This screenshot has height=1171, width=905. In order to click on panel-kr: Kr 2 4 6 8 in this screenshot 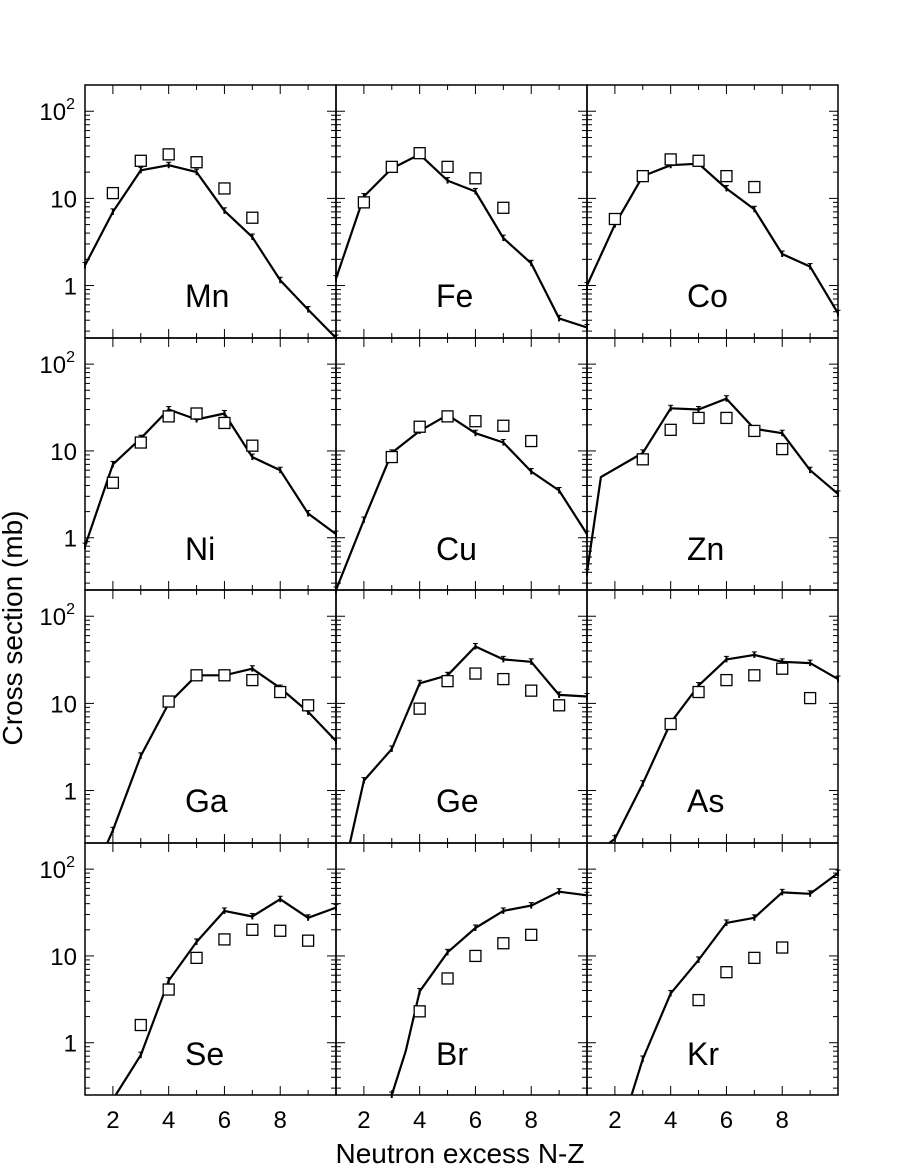, I will do `click(713, 988)`.